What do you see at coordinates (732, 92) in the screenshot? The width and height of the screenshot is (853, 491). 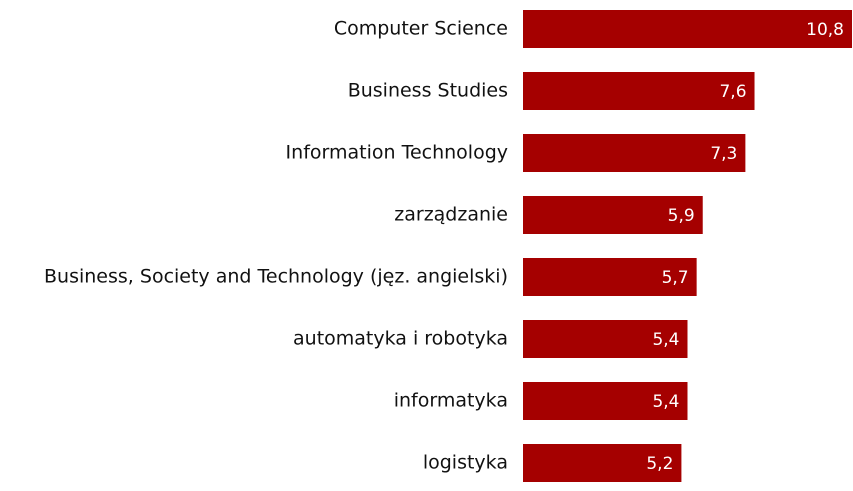 I see `value-label: 7,6` at bounding box center [732, 92].